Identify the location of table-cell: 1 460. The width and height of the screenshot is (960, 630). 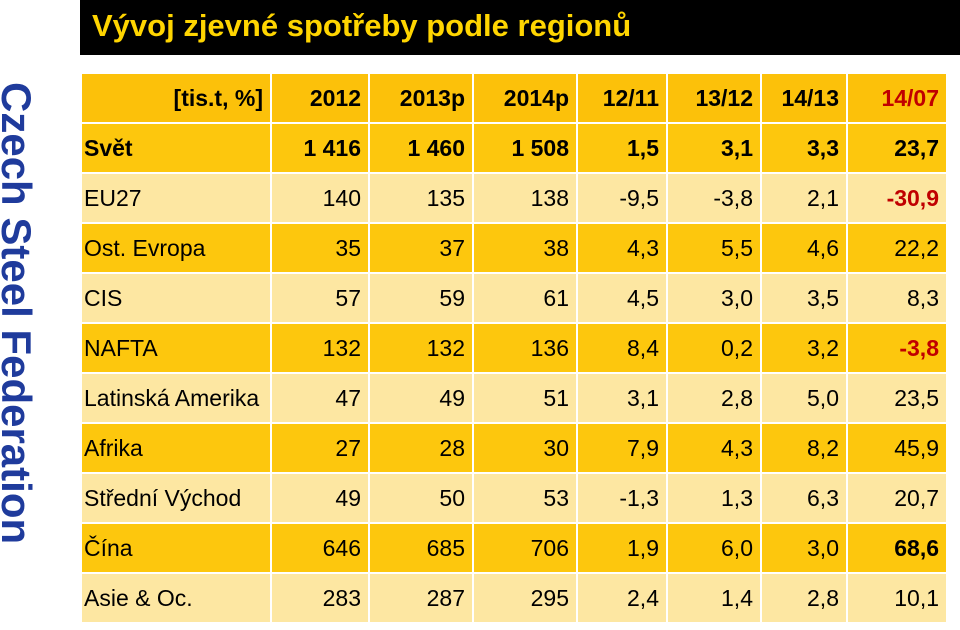
(421, 148).